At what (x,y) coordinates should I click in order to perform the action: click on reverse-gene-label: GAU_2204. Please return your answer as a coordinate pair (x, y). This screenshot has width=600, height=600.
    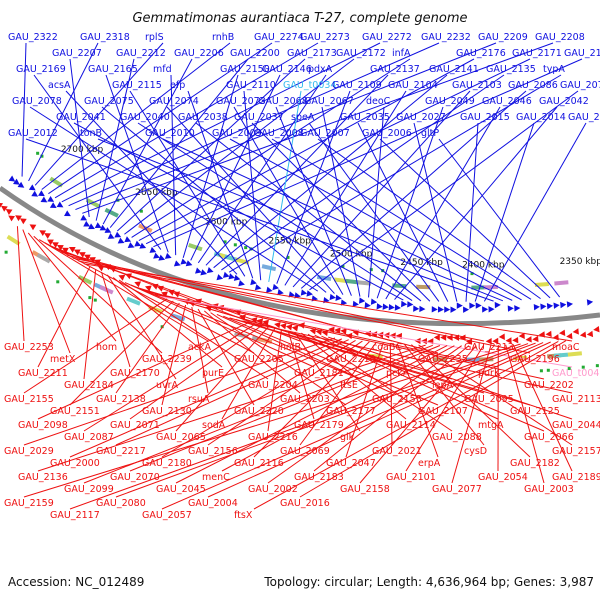
    Looking at the image, I should click on (273, 385).